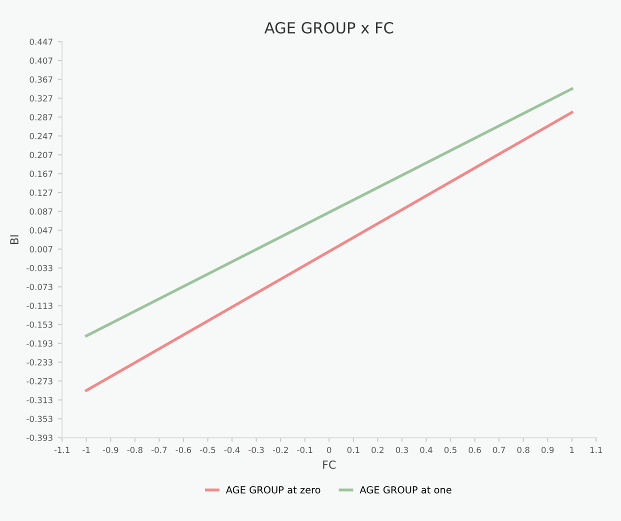 Image resolution: width=621 pixels, height=521 pixels. Describe the element at coordinates (406, 490) in the screenshot. I see `legend-label: AGE GROUP at one` at that location.